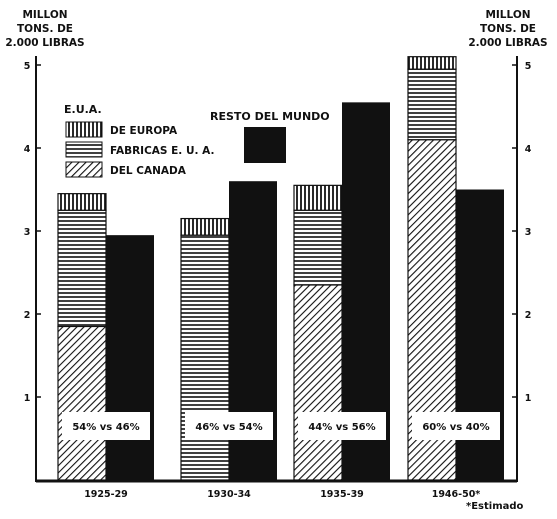 The width and height of the screenshot is (557, 519). Describe the element at coordinates (148, 171) in the screenshot. I see `legend-label-canada: DEL CANADA` at that location.